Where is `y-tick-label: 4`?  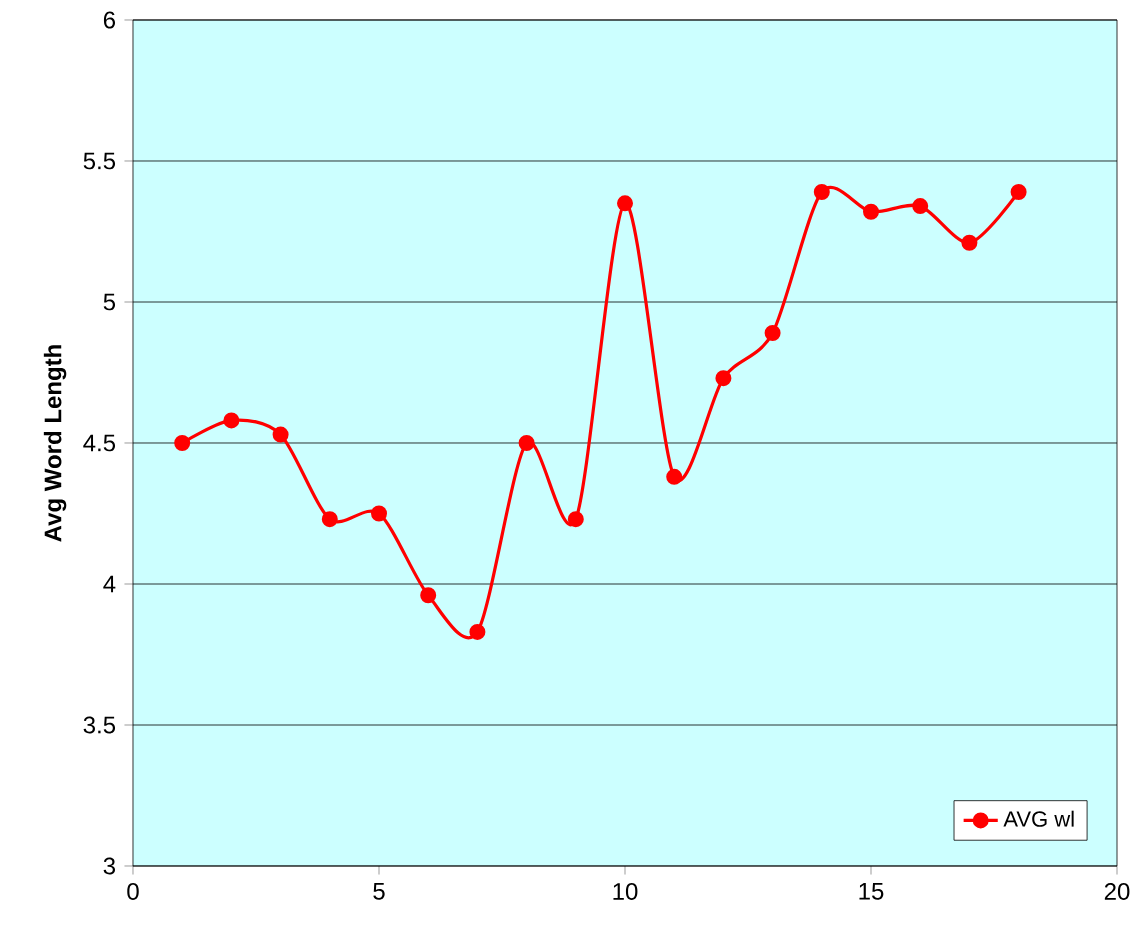
y-tick-label: 4 is located at coordinates (109, 584).